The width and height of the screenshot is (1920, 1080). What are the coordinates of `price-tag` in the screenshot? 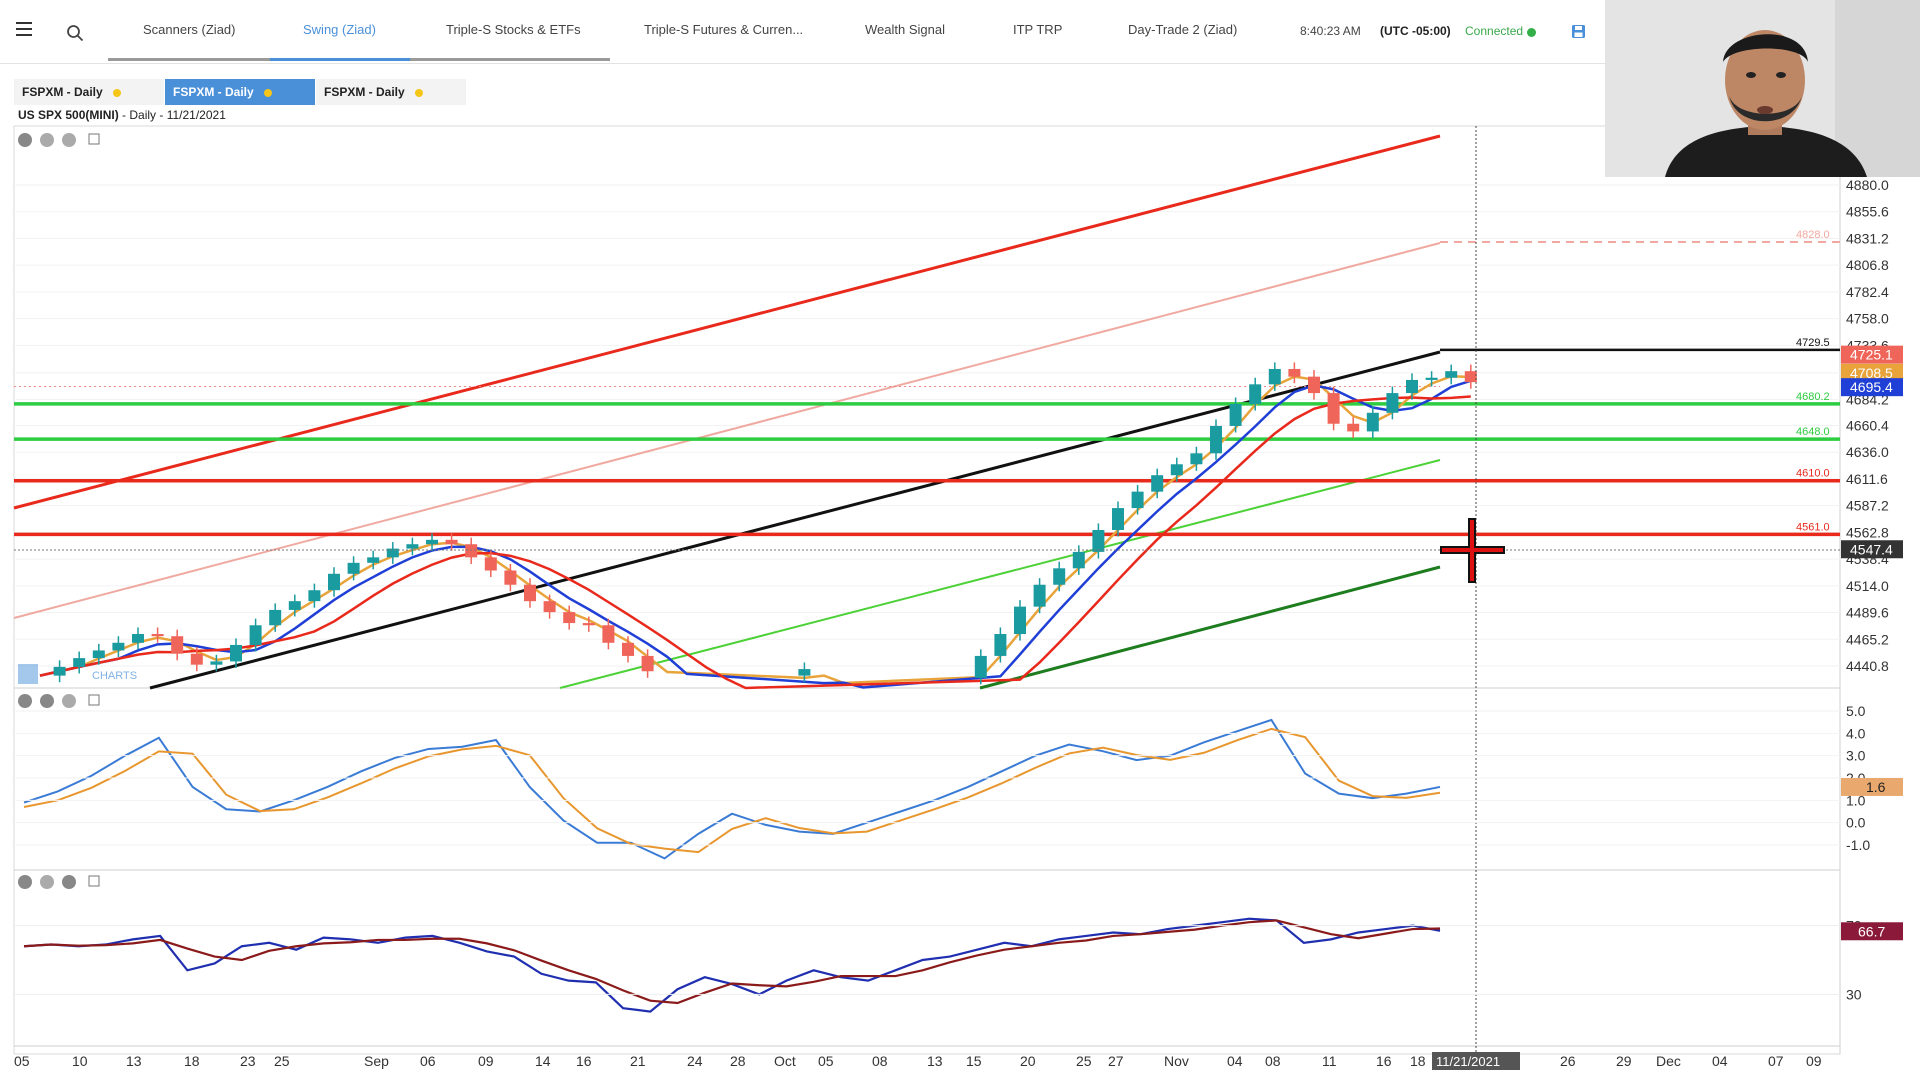 It's located at (1872, 372).